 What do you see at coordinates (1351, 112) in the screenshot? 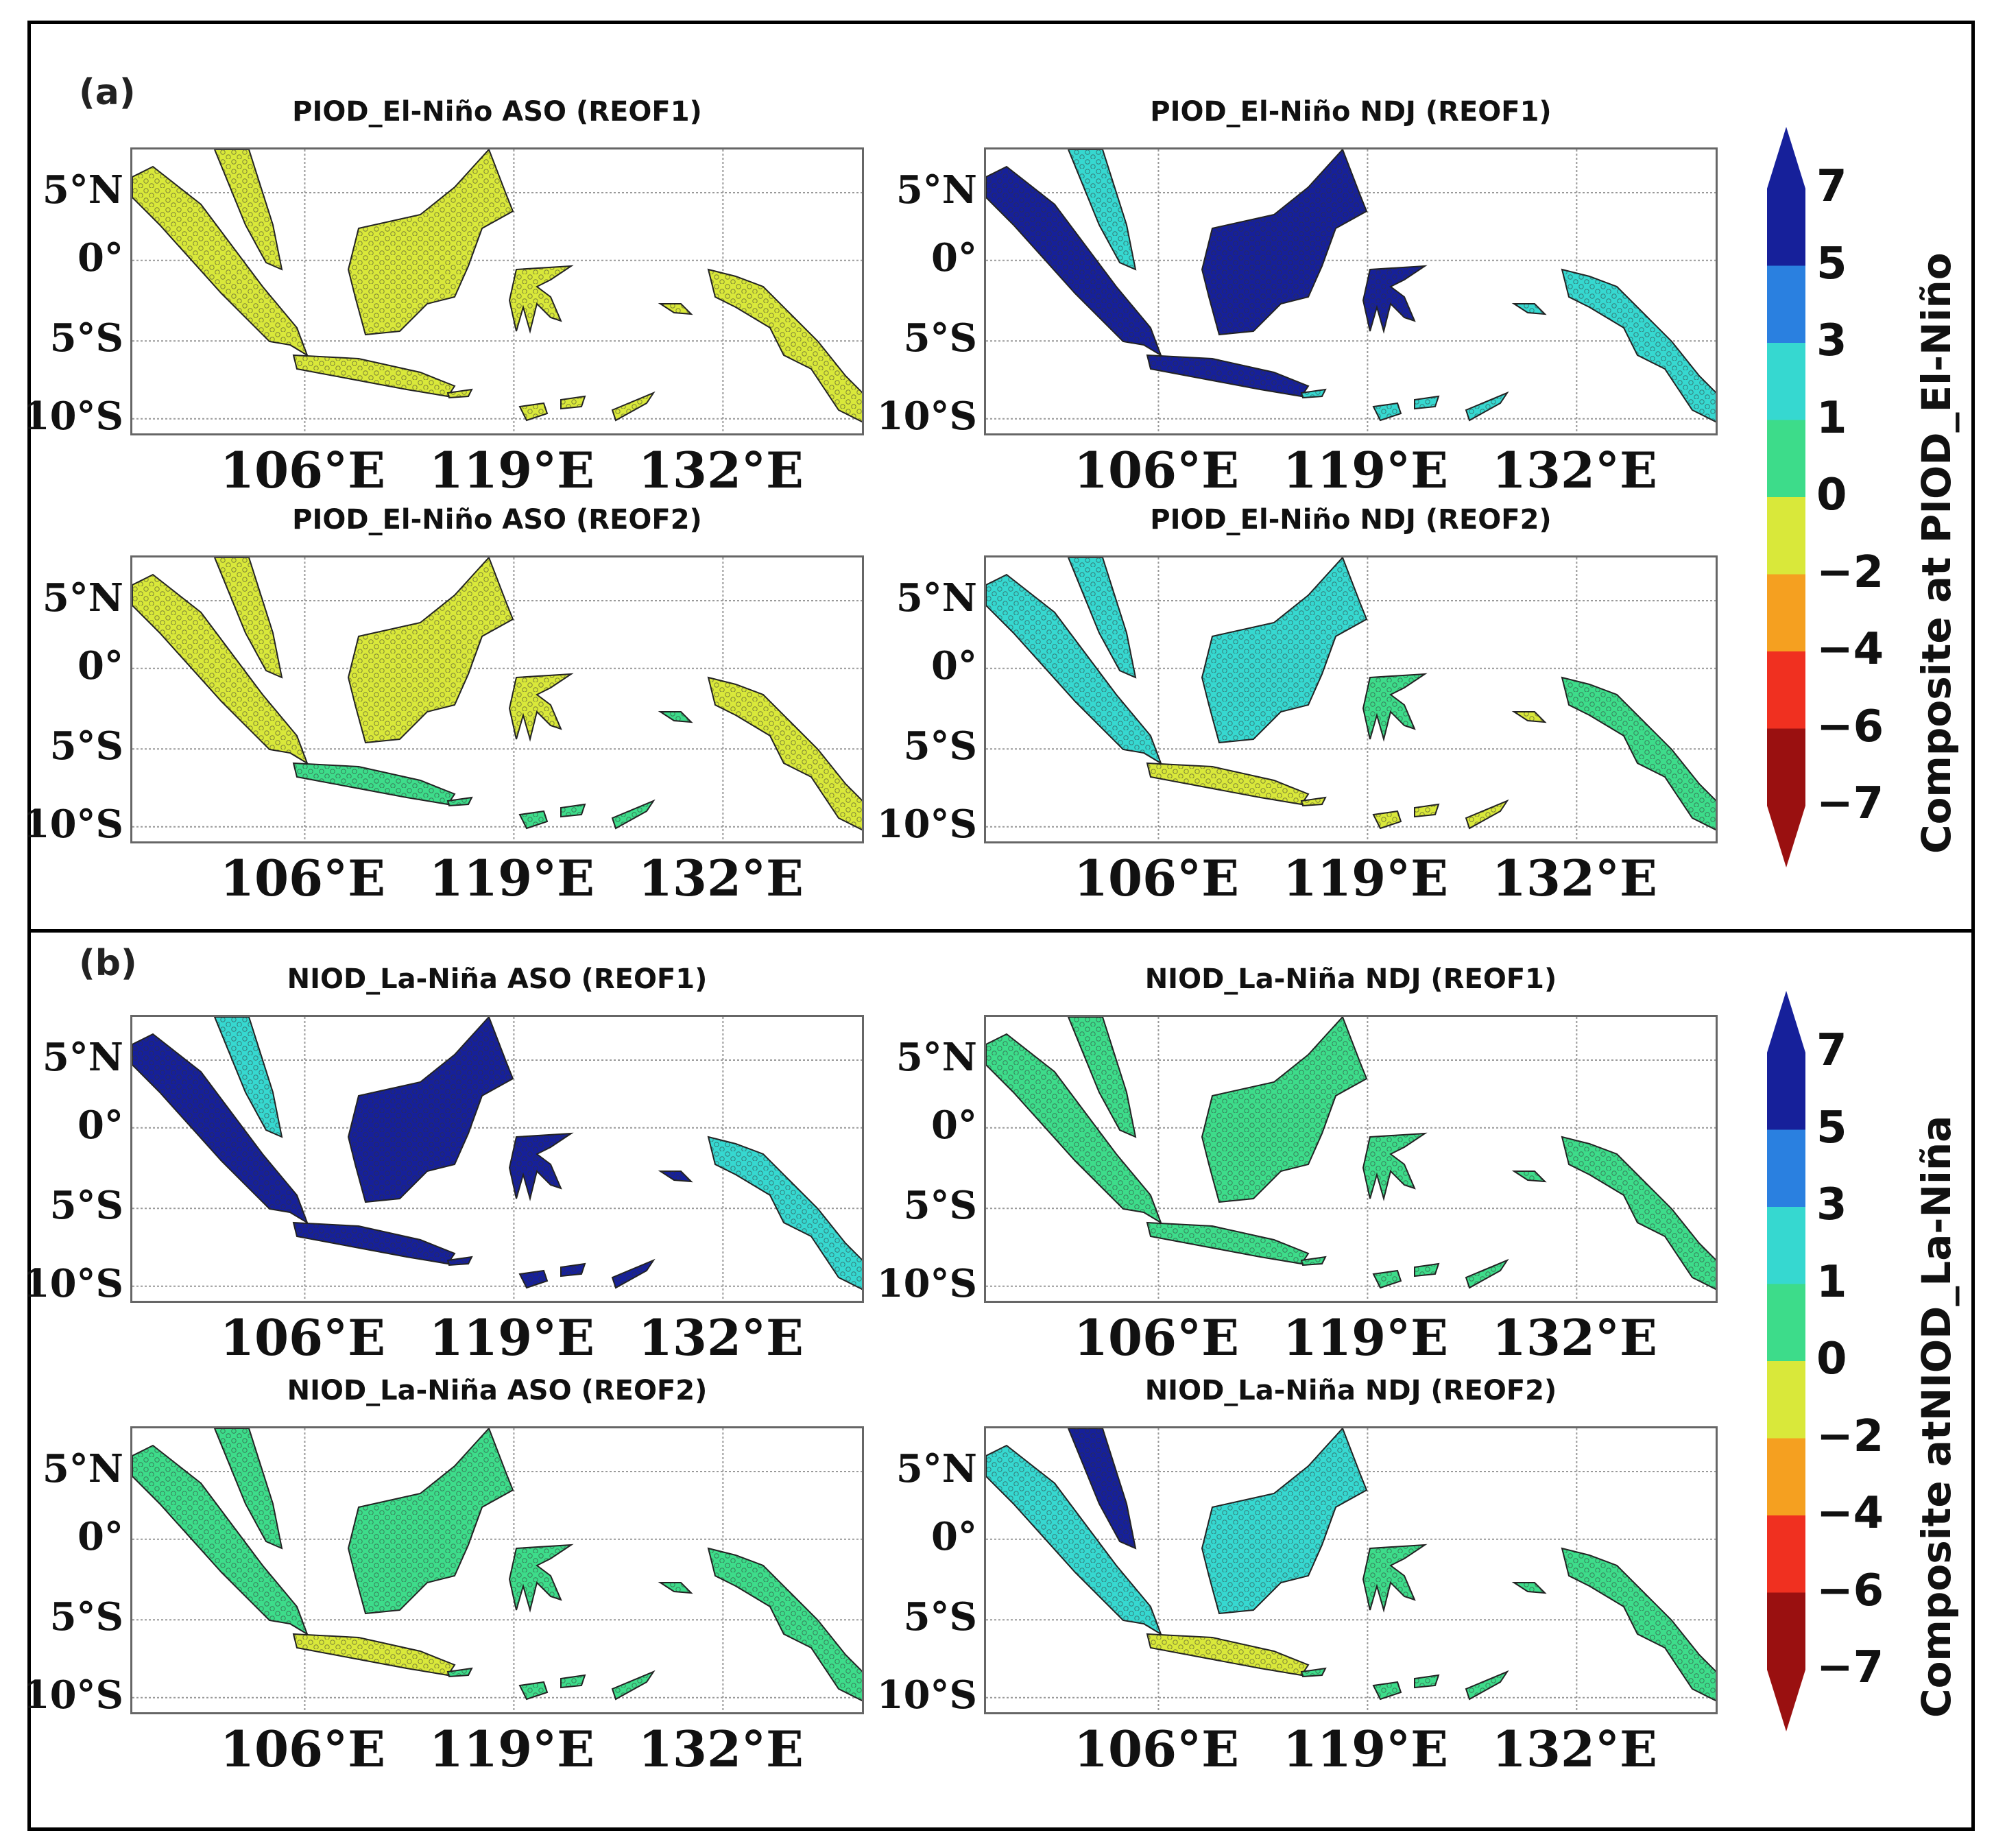
I see `panel-title: PIOD_El-Niño NDJ (REOF1)` at bounding box center [1351, 112].